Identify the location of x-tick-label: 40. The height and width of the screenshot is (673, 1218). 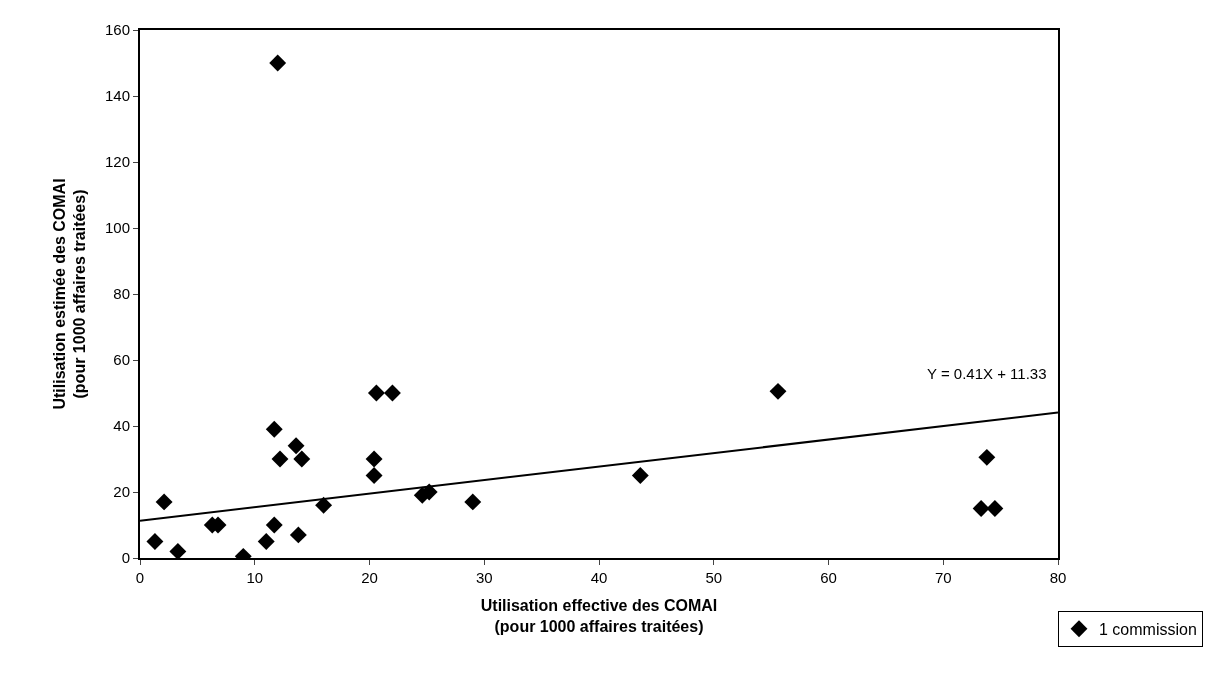
(599, 577).